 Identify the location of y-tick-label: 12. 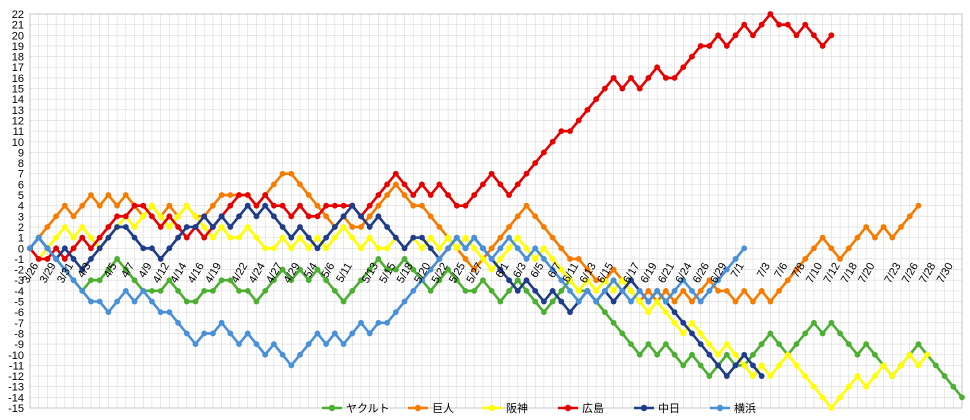
(18, 121).